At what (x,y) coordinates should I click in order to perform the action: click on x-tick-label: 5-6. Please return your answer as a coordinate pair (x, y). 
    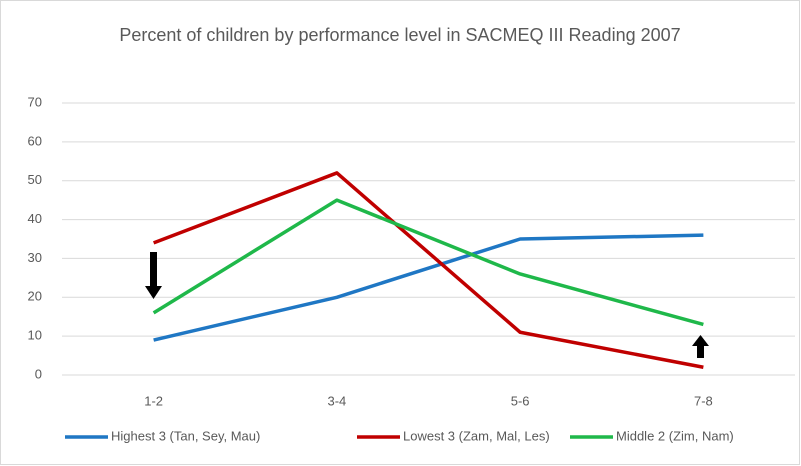
    Looking at the image, I should click on (520, 400).